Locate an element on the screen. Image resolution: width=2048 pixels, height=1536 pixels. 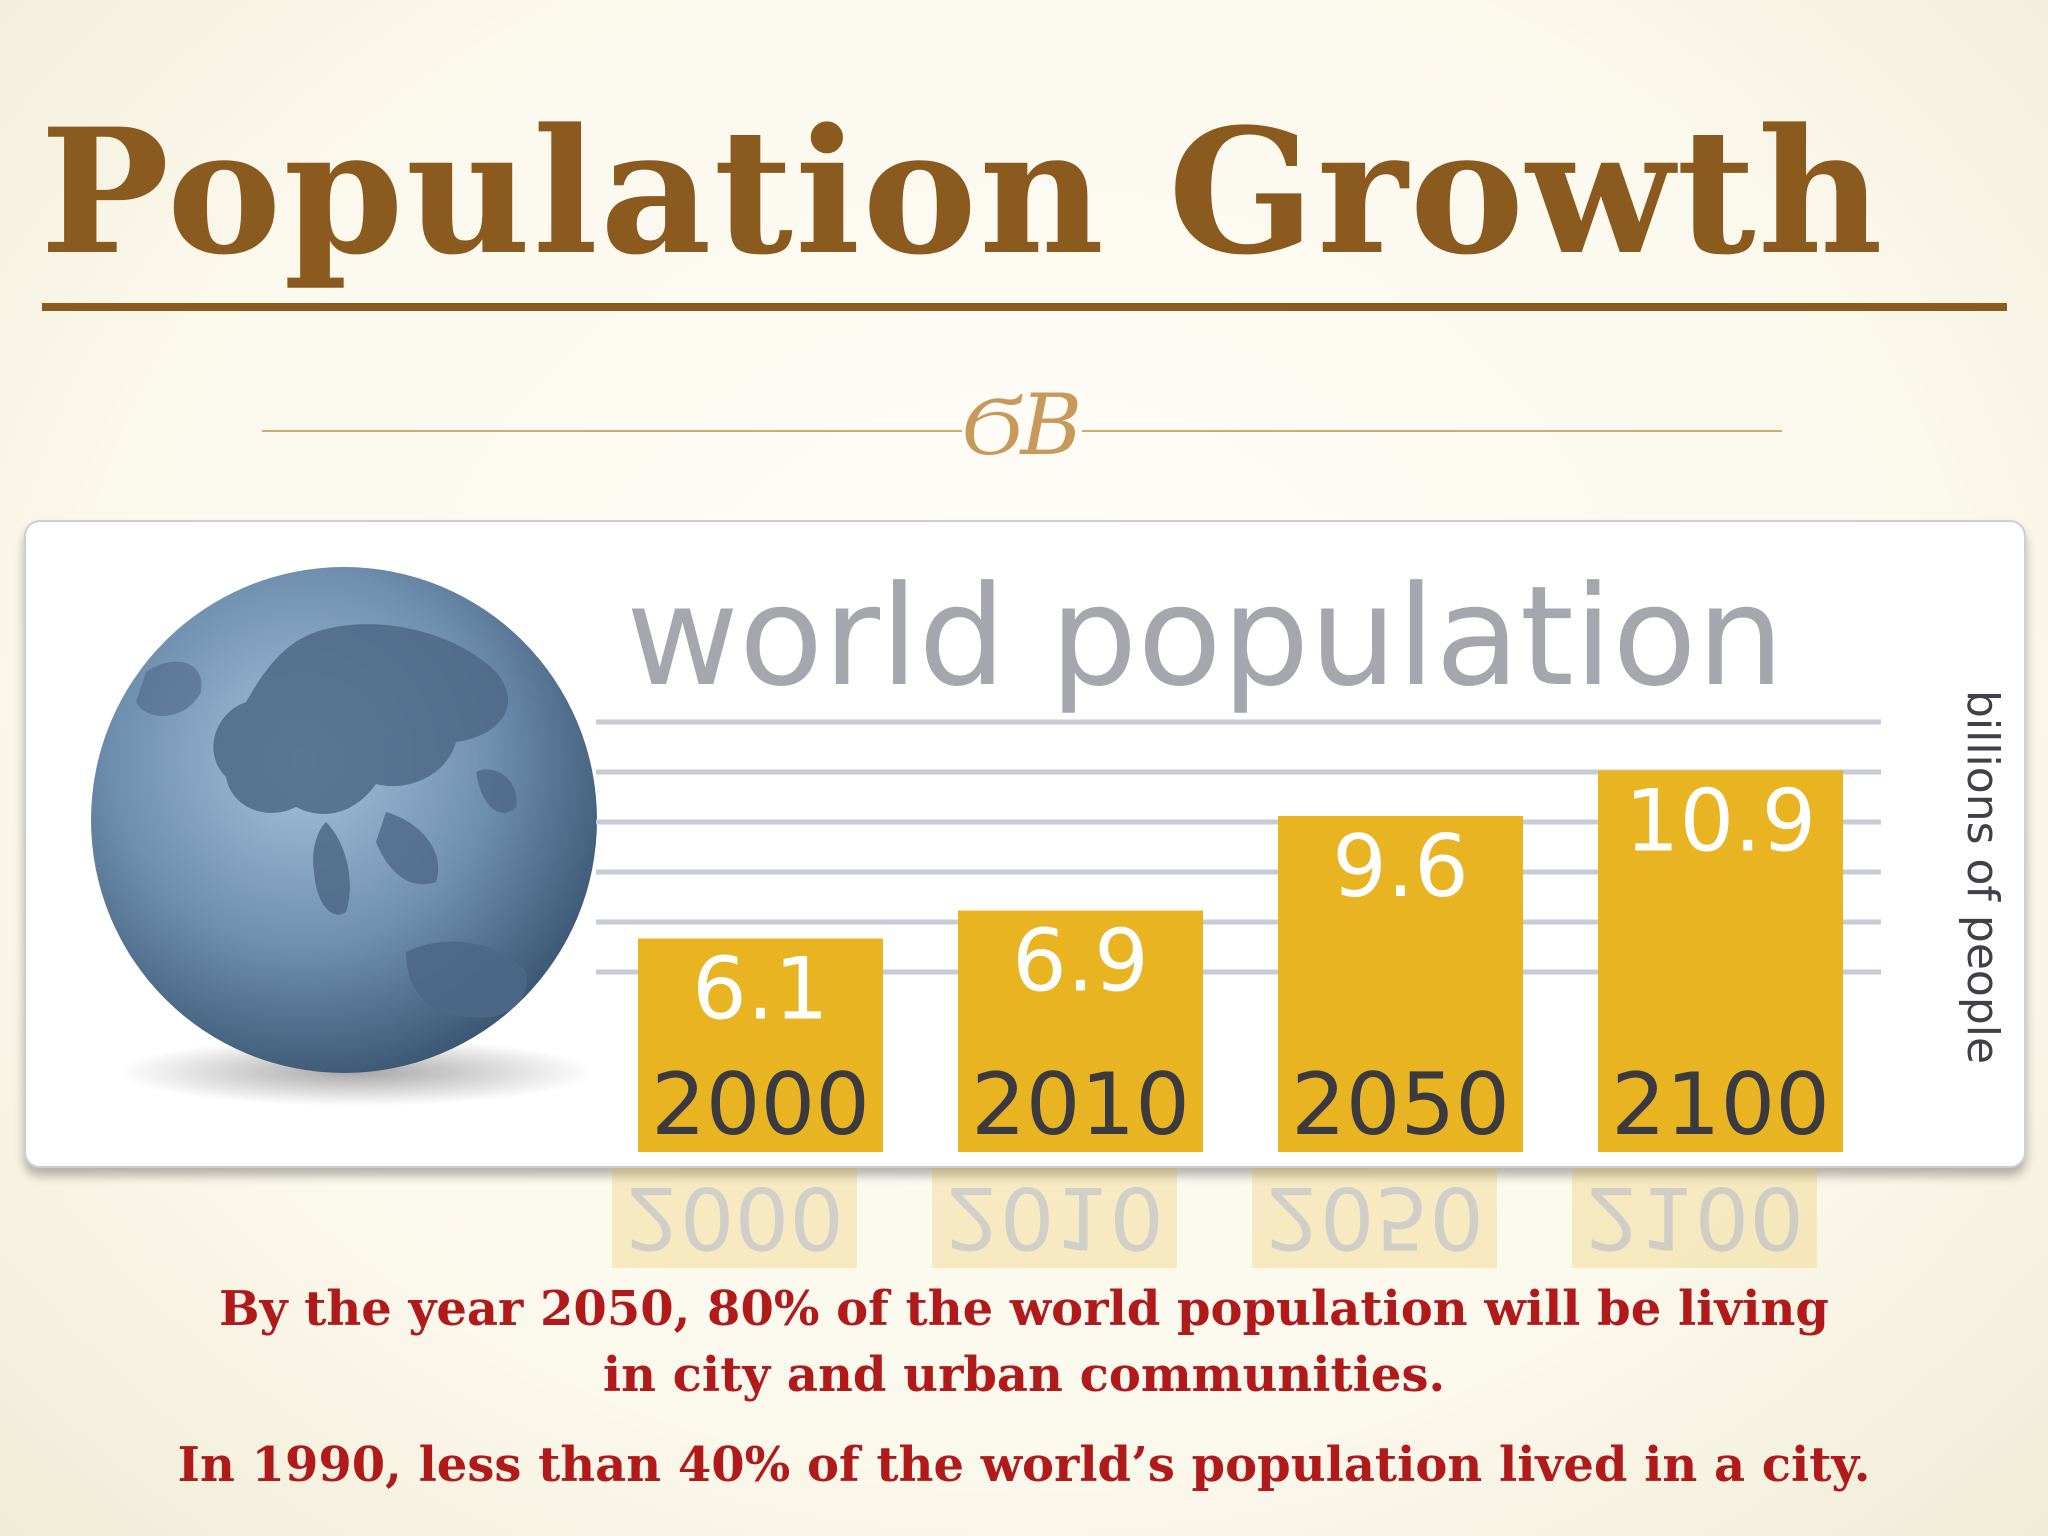
bar-value-label: 9.6 is located at coordinates (1400, 867).